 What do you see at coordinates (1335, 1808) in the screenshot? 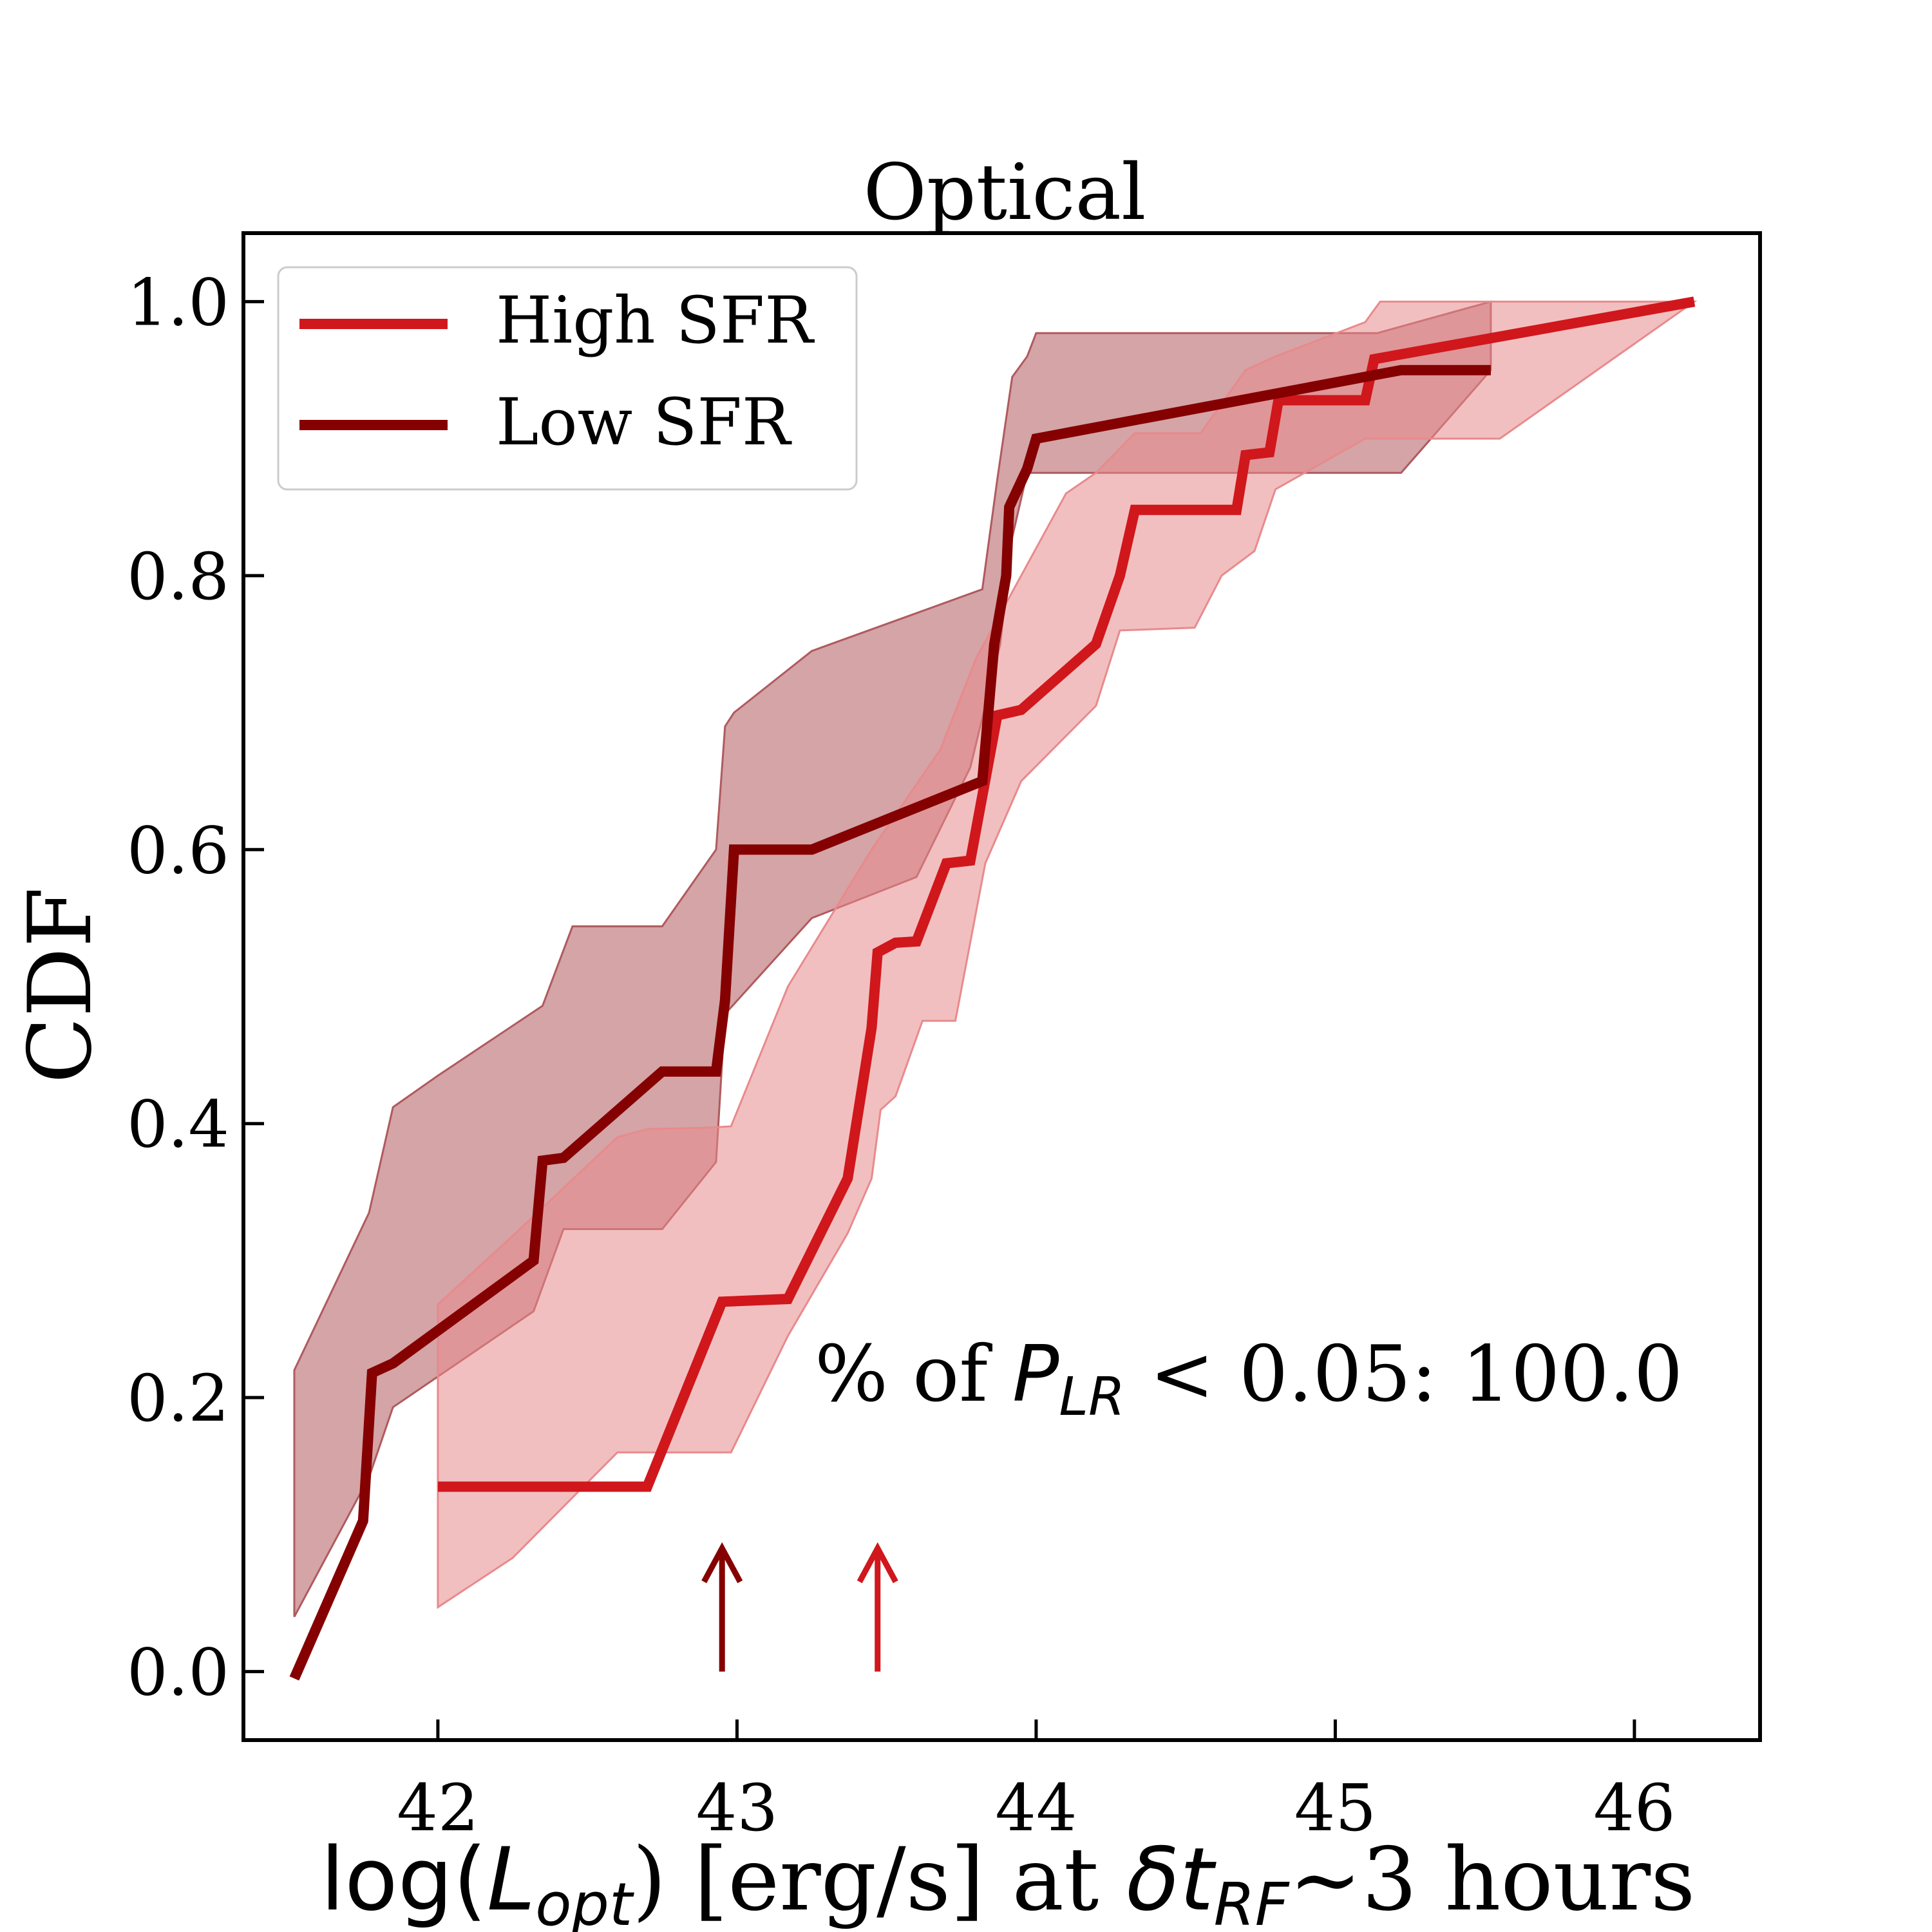
I see `x-tick-label: 45` at bounding box center [1335, 1808].